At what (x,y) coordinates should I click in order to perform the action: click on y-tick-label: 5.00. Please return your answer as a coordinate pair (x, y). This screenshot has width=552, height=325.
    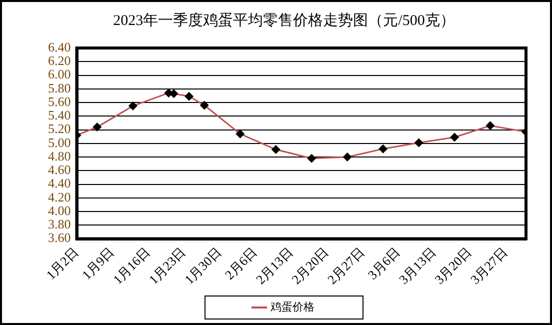
    Looking at the image, I should click on (59, 142).